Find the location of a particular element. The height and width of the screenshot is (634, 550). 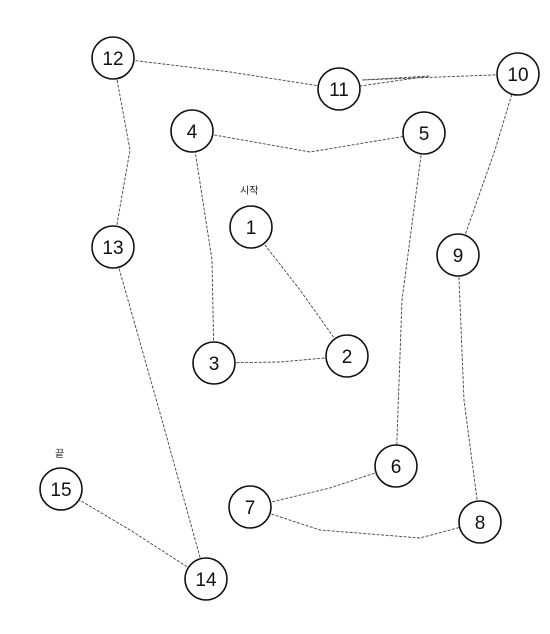

node-10: 10 is located at coordinates (518, 74).